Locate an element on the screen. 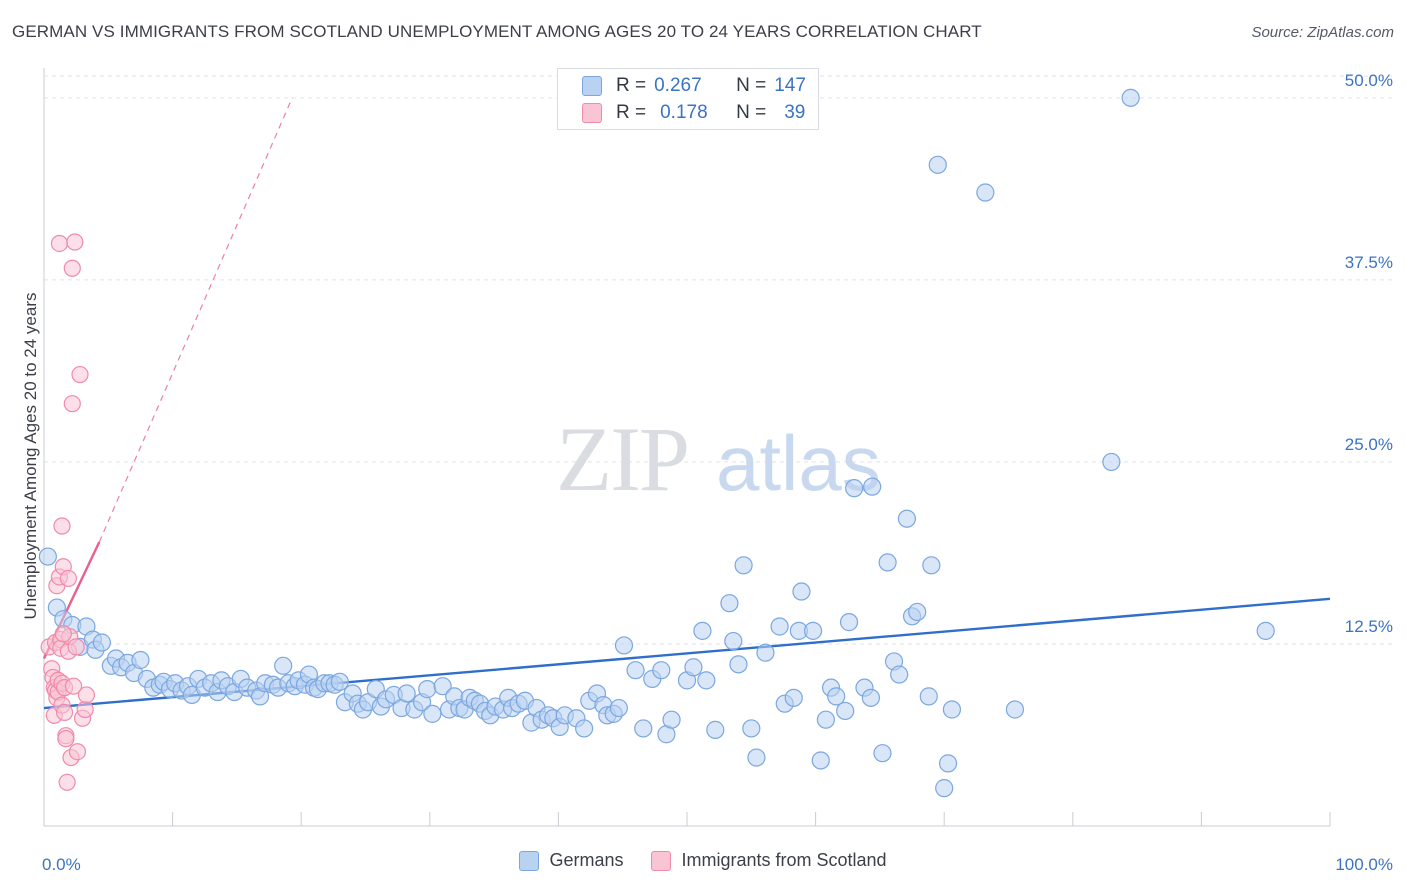  y-tick-label: 25.0% is located at coordinates (1369, 444).